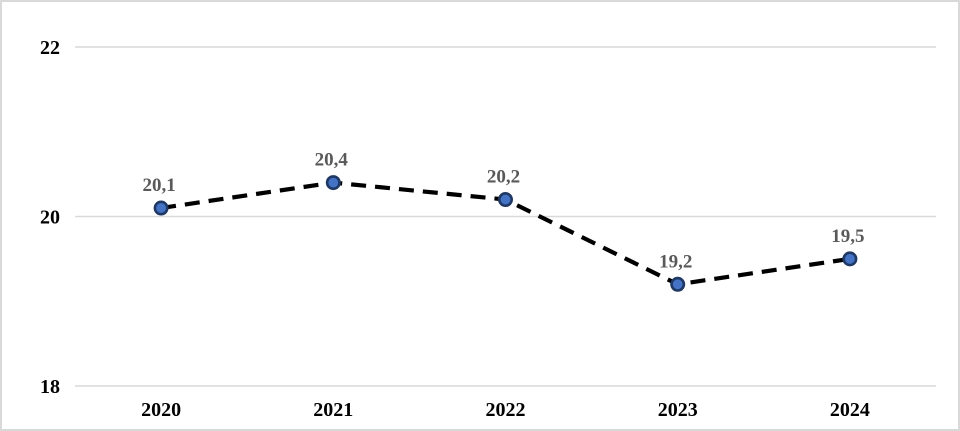 This screenshot has width=960, height=431. Describe the element at coordinates (332, 160) in the screenshot. I see `data-point-label: 20,4` at that location.